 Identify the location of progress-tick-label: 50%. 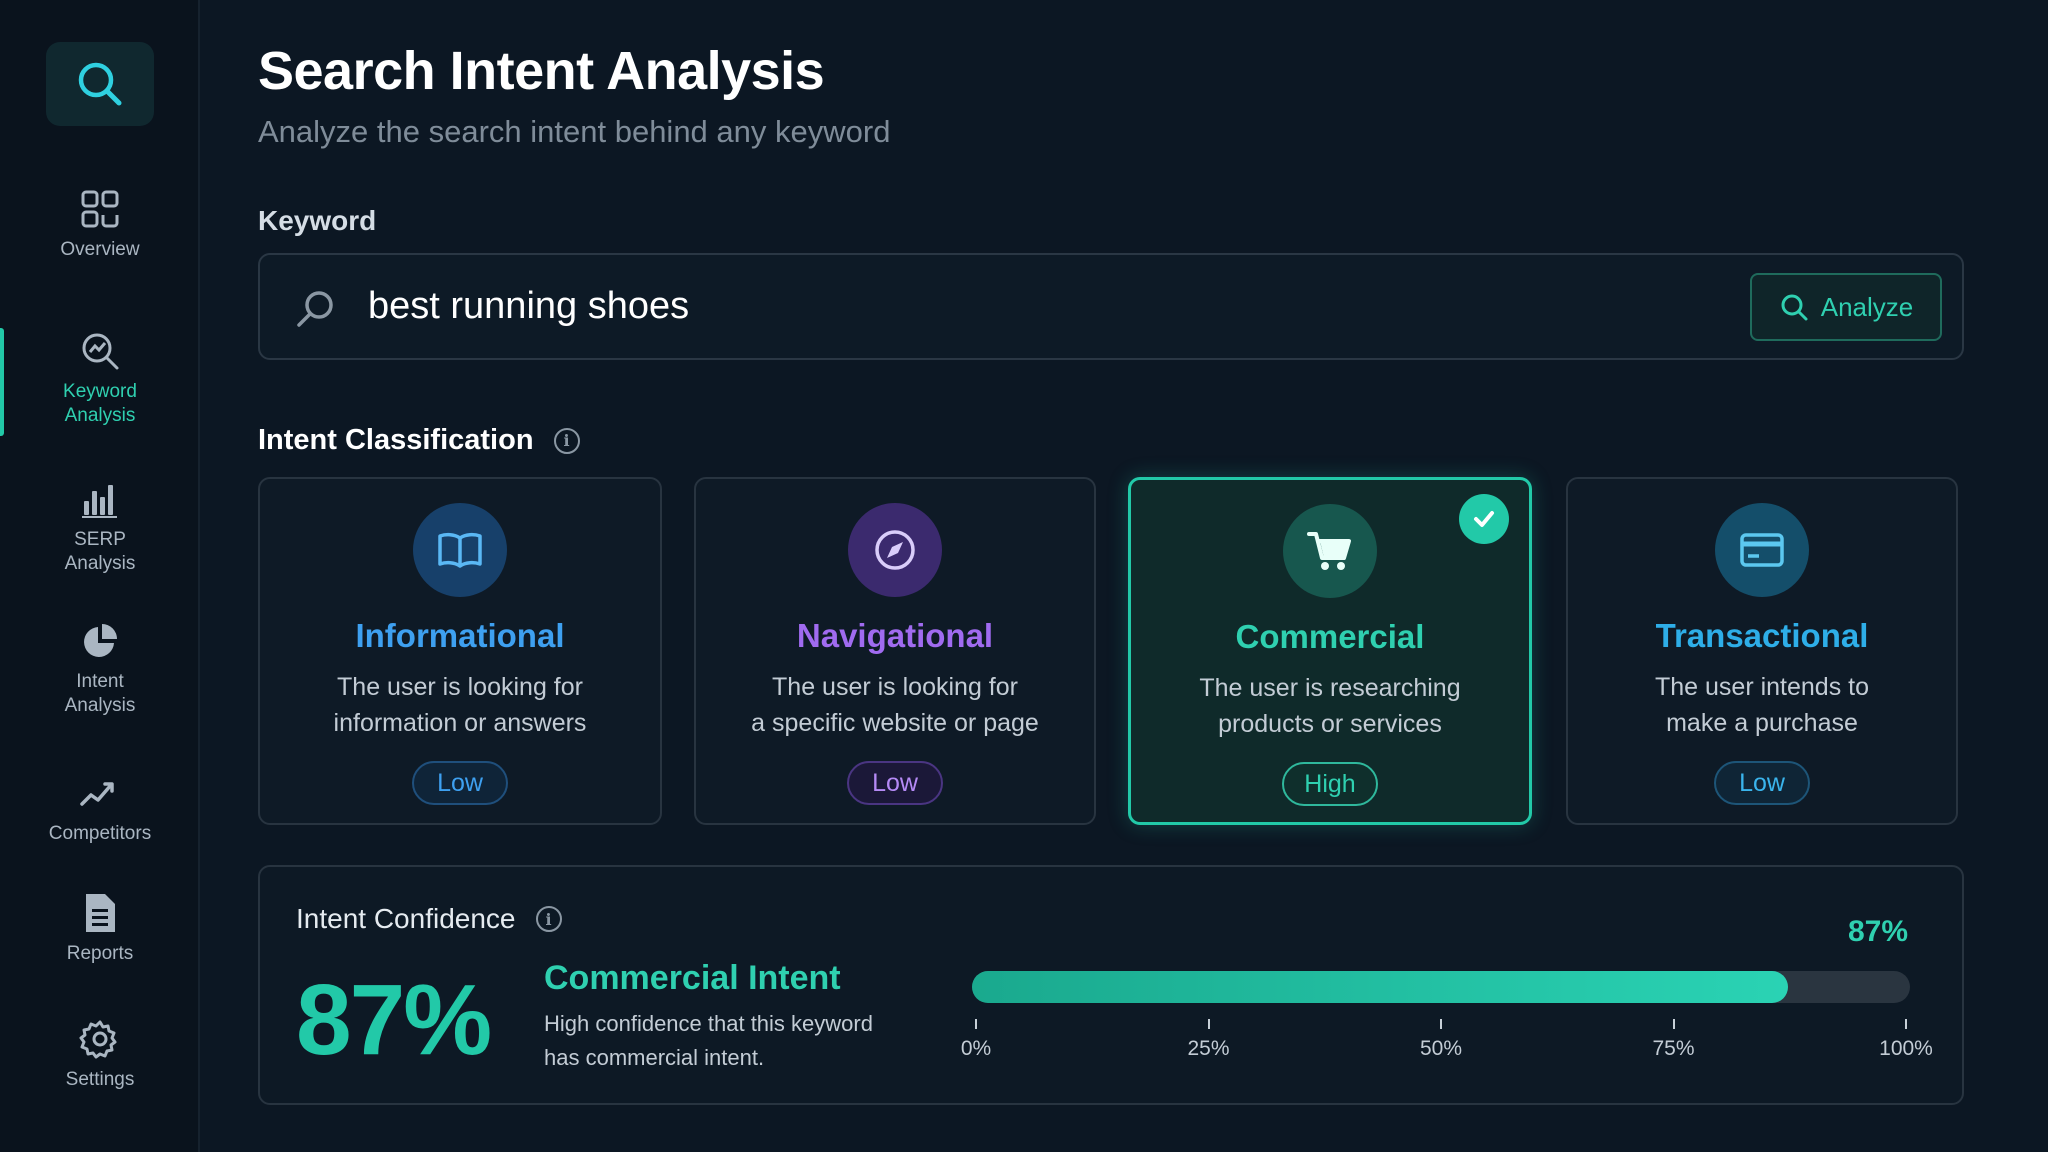
(1441, 1048).